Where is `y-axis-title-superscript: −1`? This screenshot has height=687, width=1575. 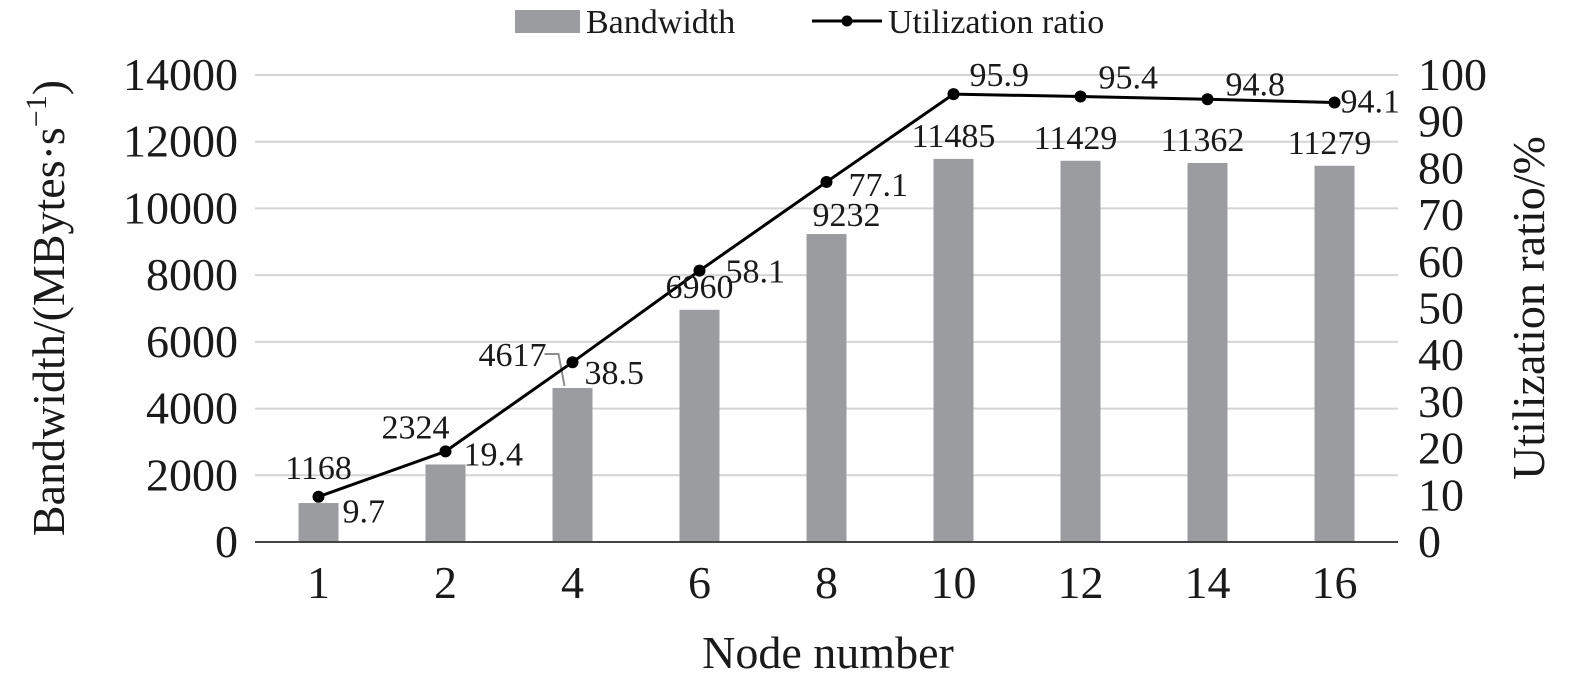 y-axis-title-superscript: −1 is located at coordinates (36, 111).